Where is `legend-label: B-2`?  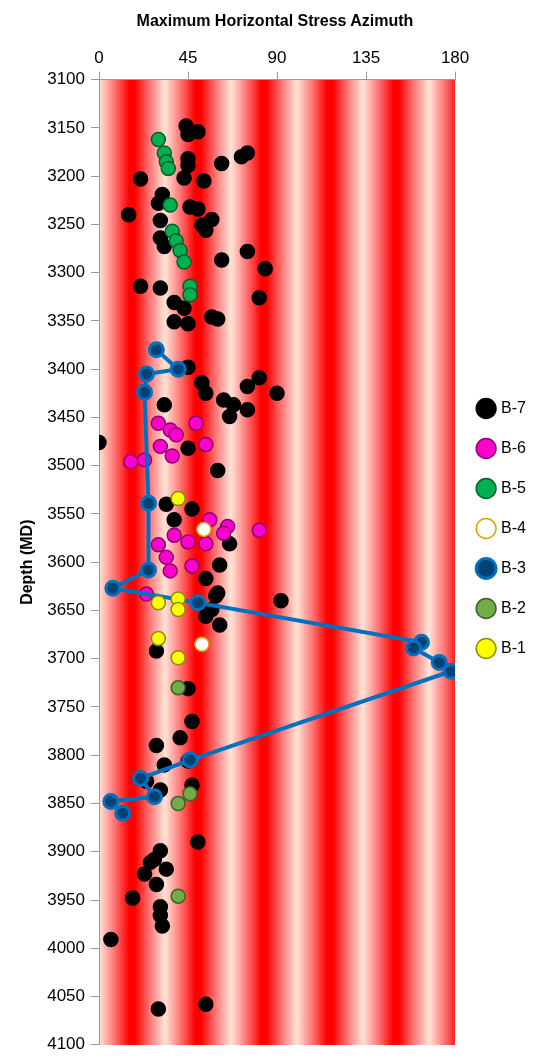
legend-label: B-2 is located at coordinates (514, 607).